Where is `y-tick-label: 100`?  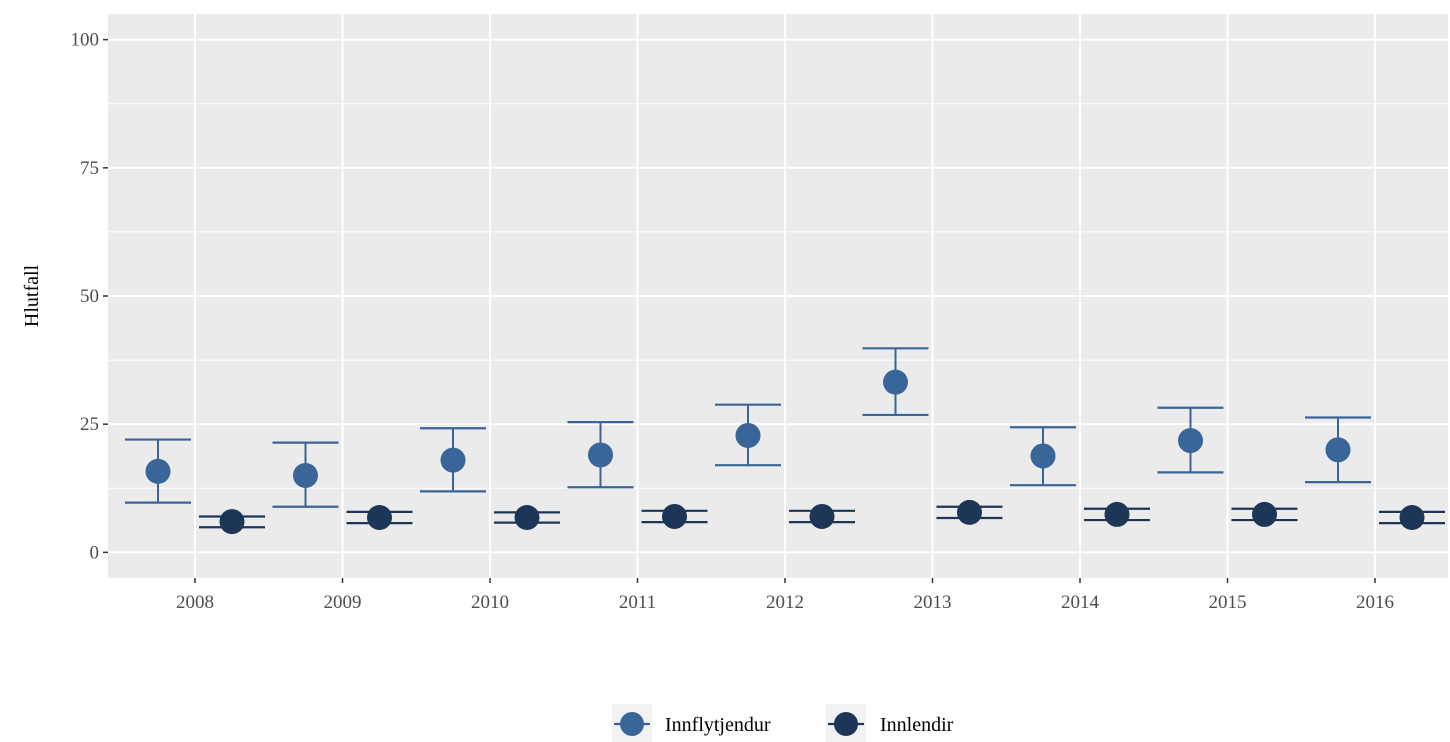 y-tick-label: 100 is located at coordinates (85, 40).